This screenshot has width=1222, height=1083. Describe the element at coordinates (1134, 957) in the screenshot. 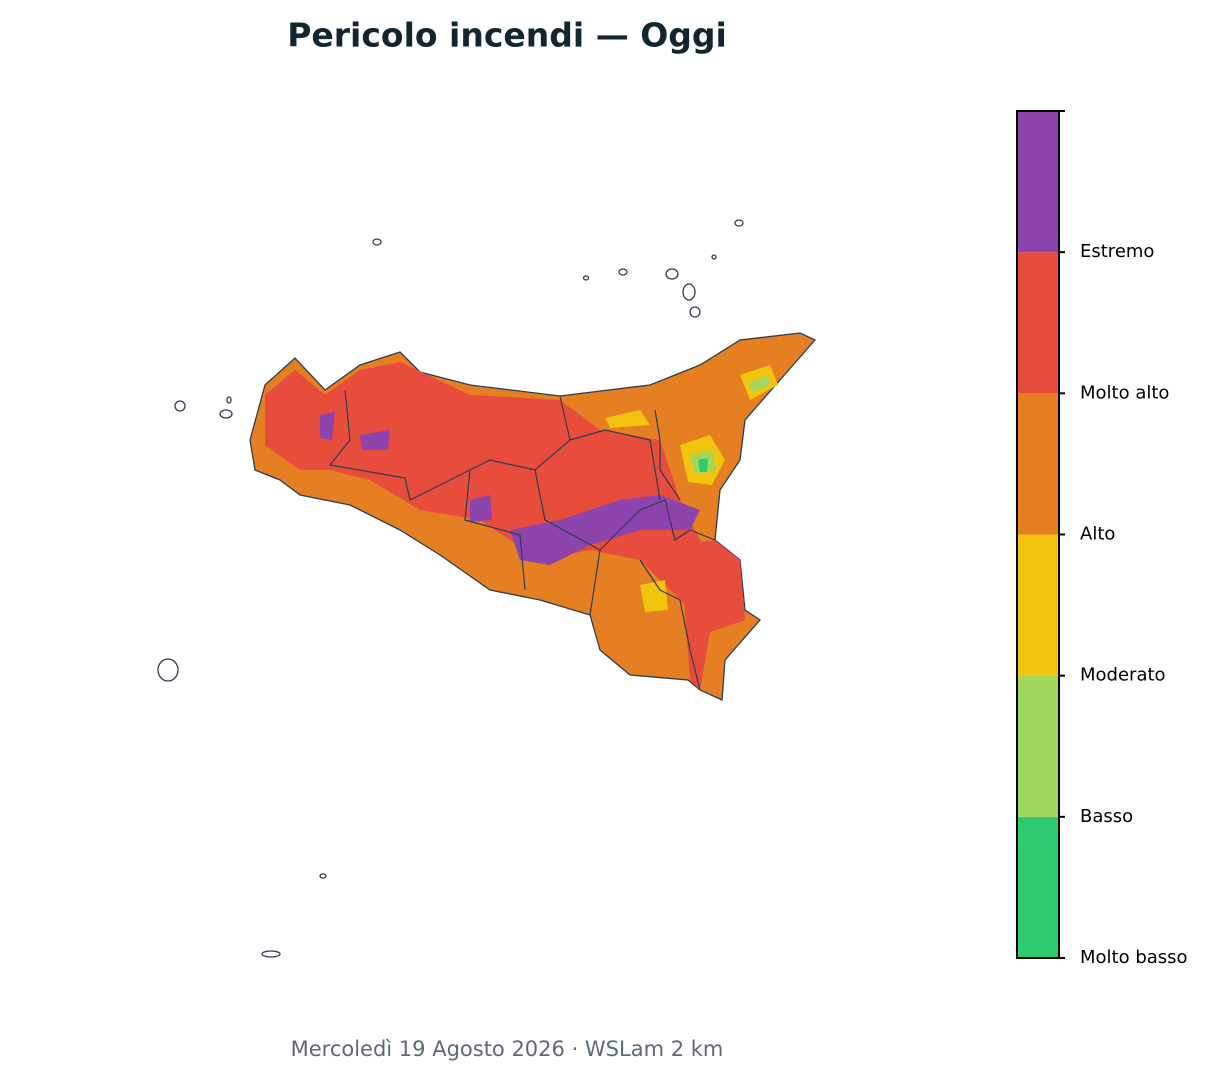

I see `colorbar-label: Molto basso` at that location.